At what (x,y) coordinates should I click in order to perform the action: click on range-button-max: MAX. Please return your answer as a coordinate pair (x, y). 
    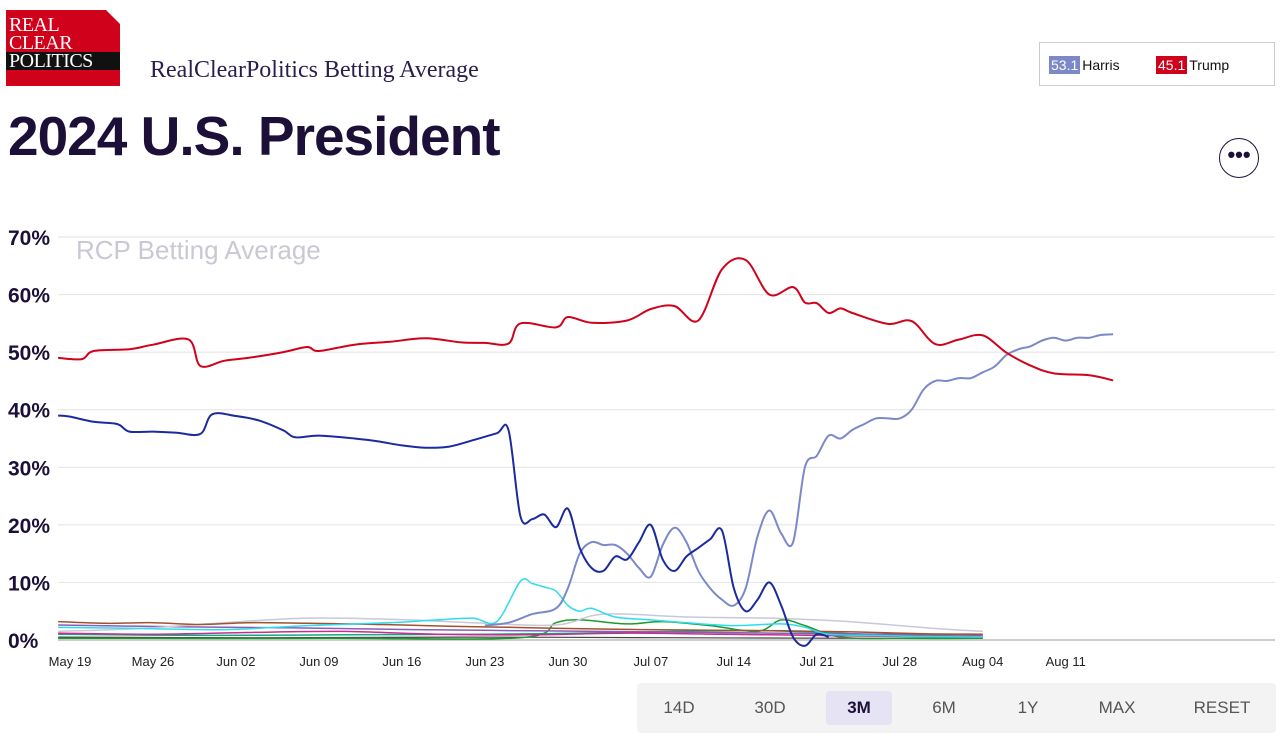
    Looking at the image, I should click on (1117, 707).